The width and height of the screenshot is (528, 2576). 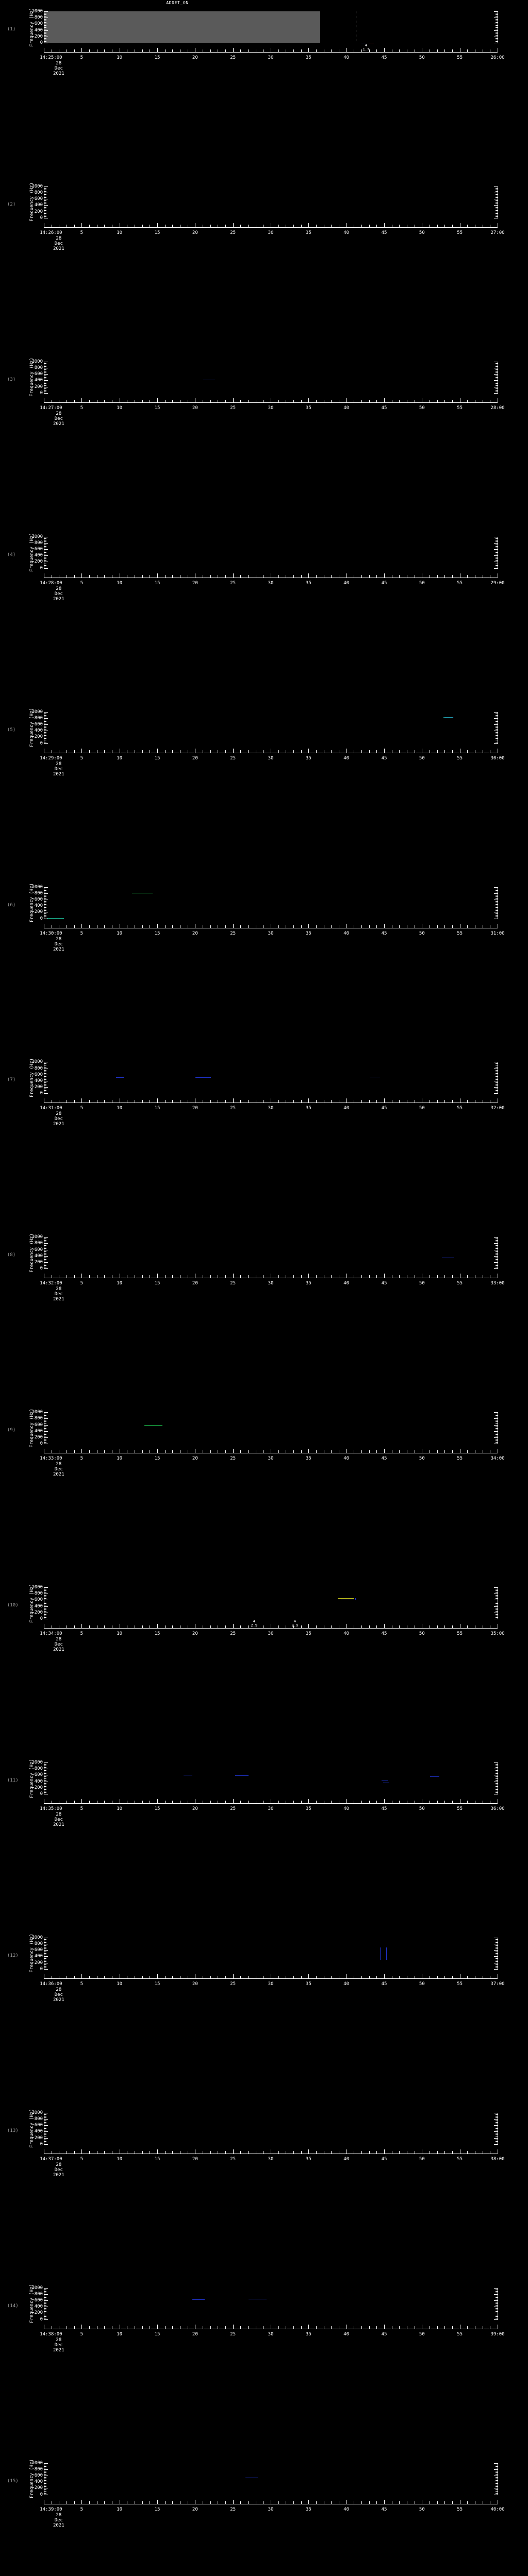 I want to click on plot-area: 1000 800 600 400 200 0 Frequency (Hz) (13), so click(x=252, y=2128).